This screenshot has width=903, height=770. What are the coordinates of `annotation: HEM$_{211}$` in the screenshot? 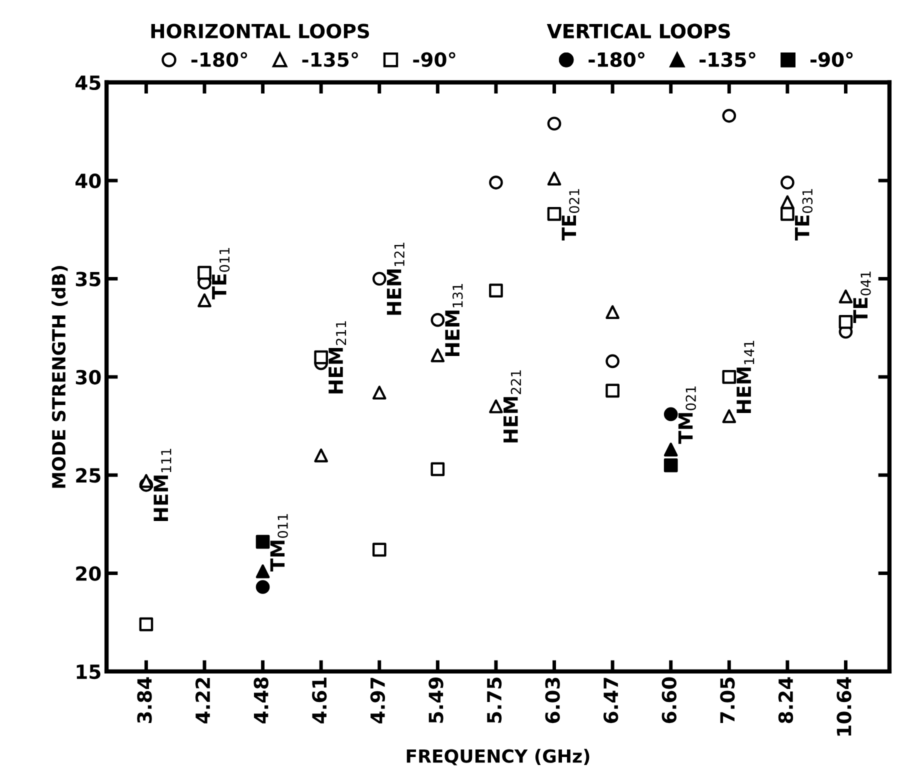 It's located at (337, 357).